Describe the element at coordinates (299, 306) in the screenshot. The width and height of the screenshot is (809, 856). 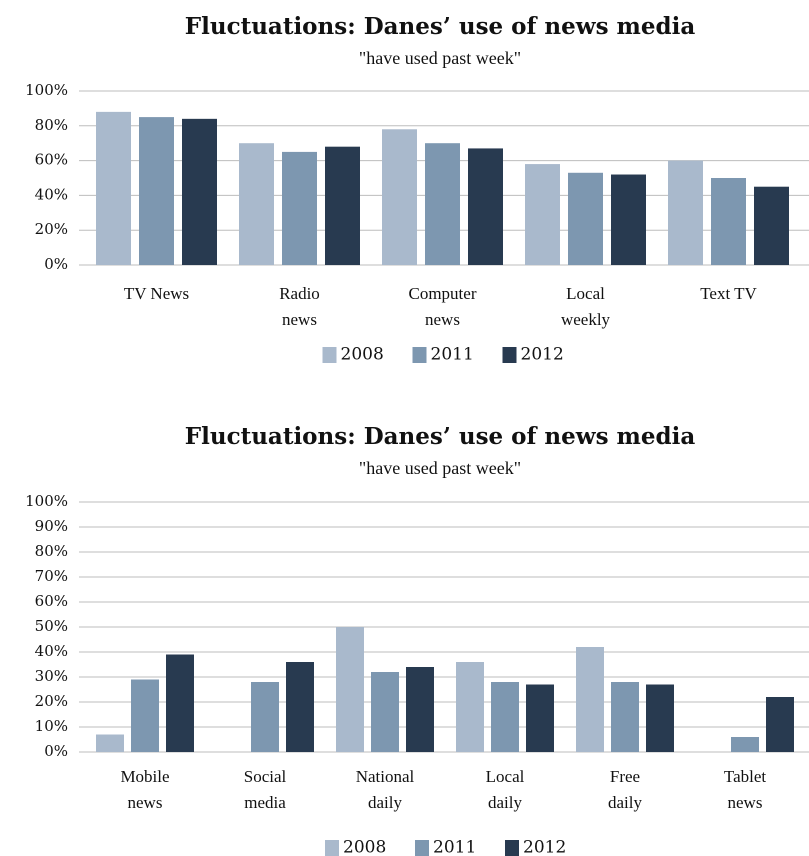
I see `x-tick-label: Radio news` at that location.